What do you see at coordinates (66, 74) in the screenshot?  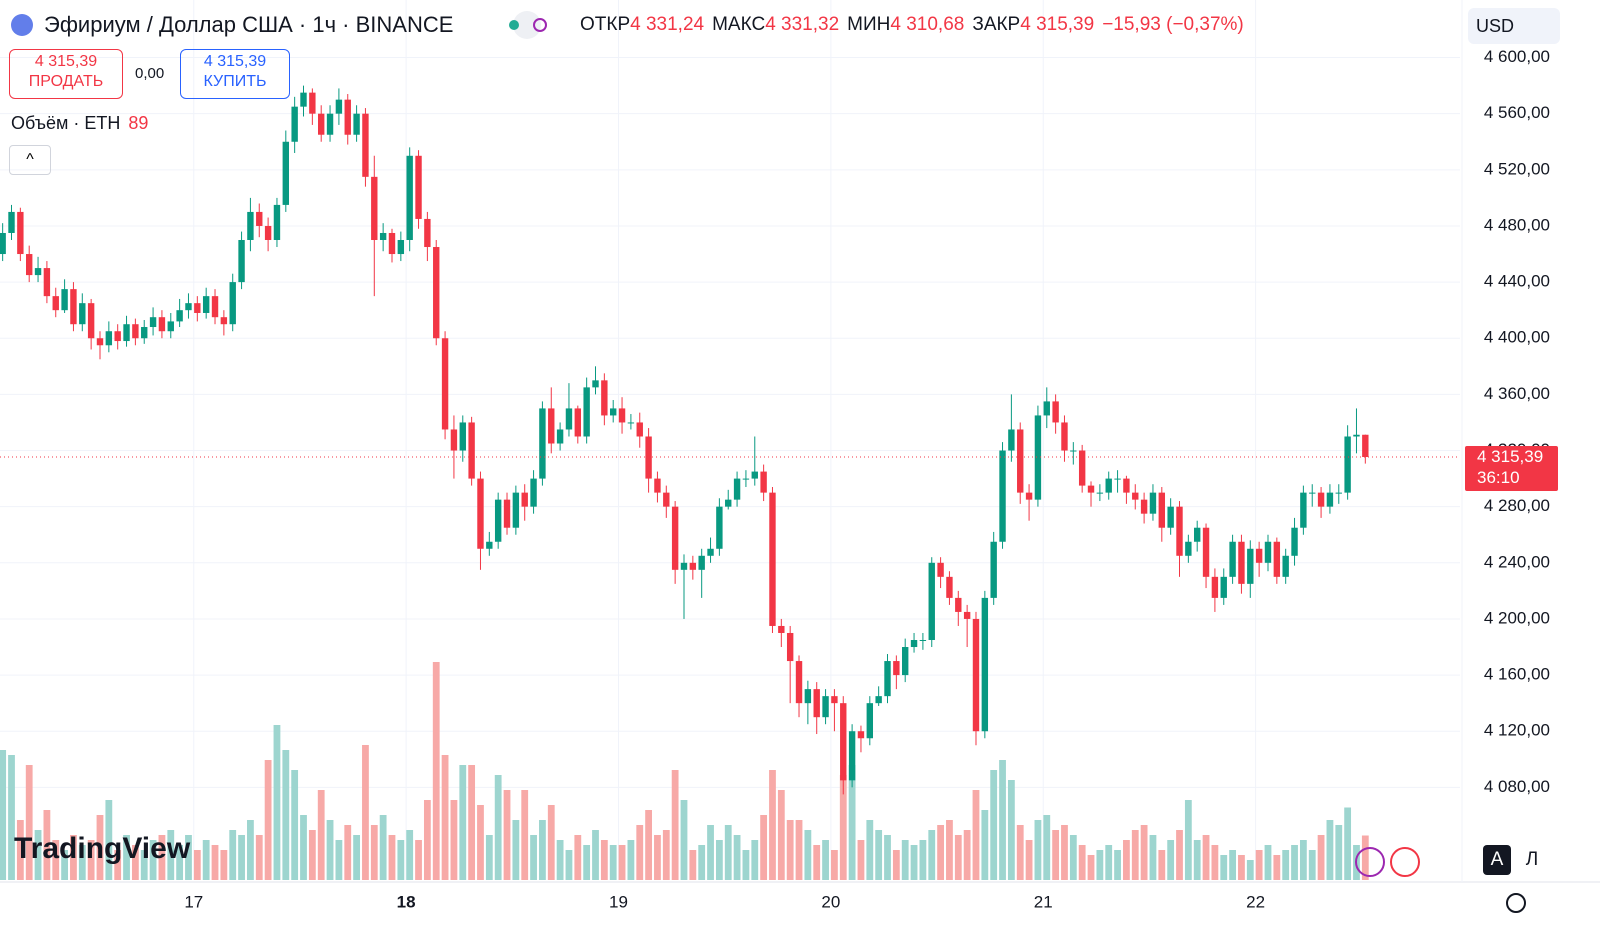 I see `sell-button: 4 315,39 ПРОДАТЬ` at bounding box center [66, 74].